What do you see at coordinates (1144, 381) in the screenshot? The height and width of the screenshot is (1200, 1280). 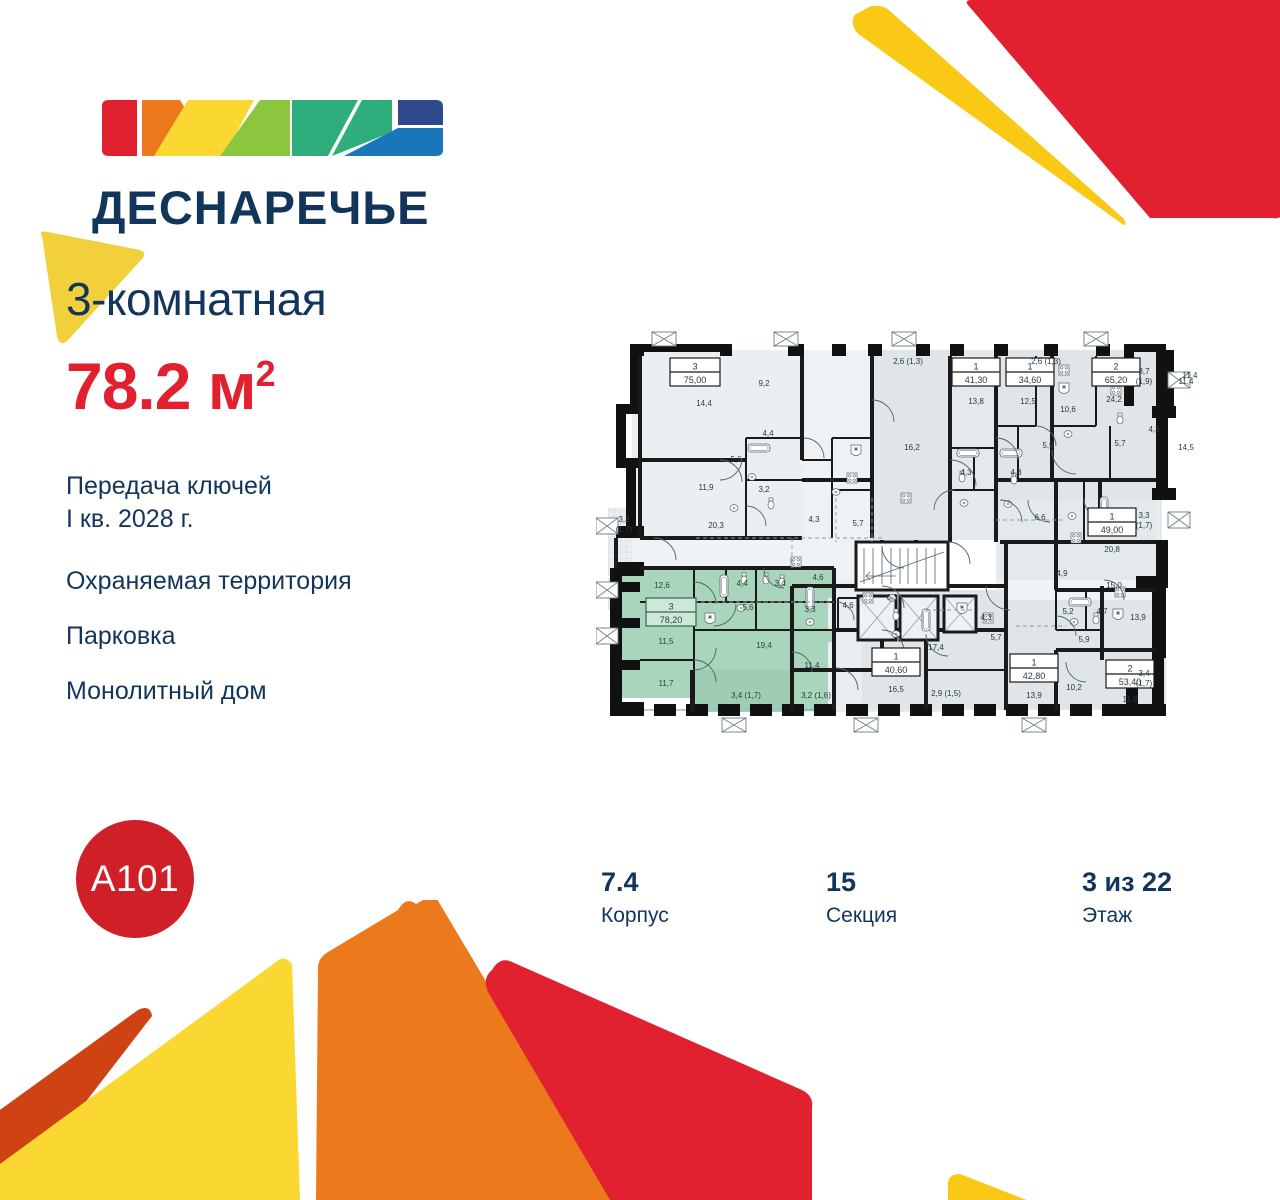 I see `svg-text: (1,9)` at bounding box center [1144, 381].